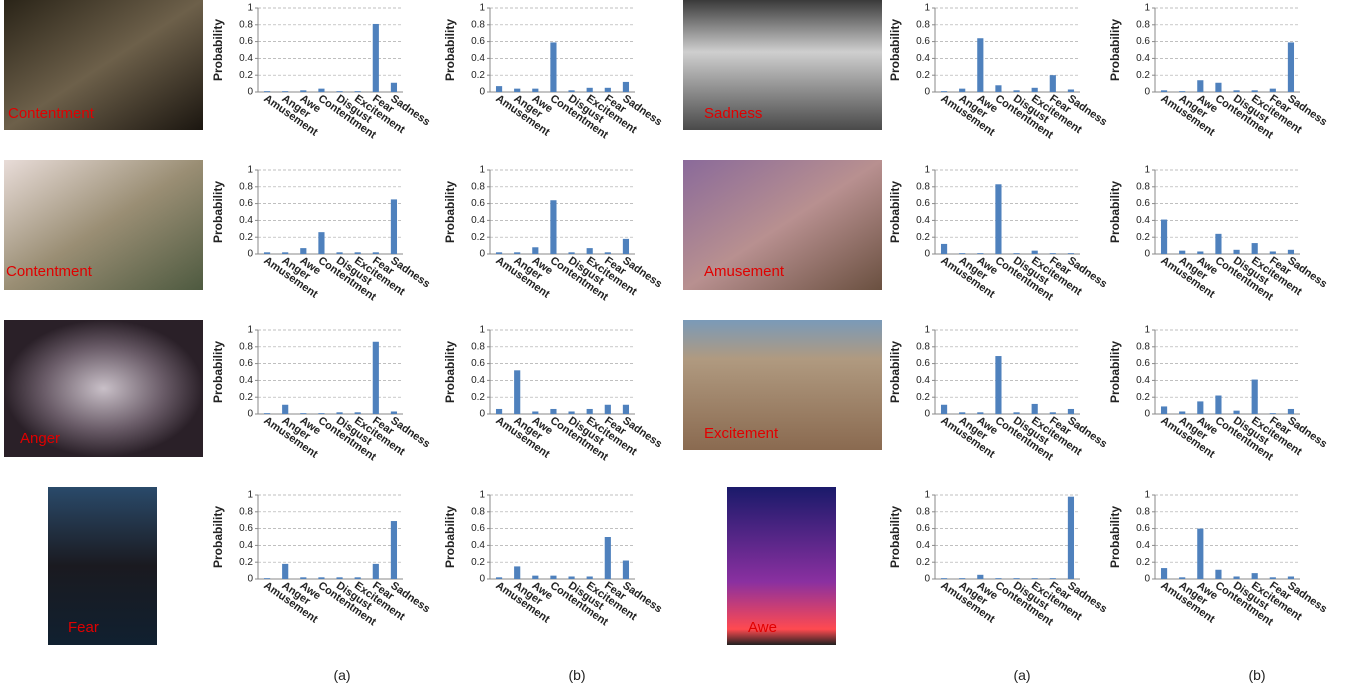 Image resolution: width=1364 pixels, height=694 pixels. What do you see at coordinates (83, 627) in the screenshot?
I see `photo-label: Fear` at bounding box center [83, 627].